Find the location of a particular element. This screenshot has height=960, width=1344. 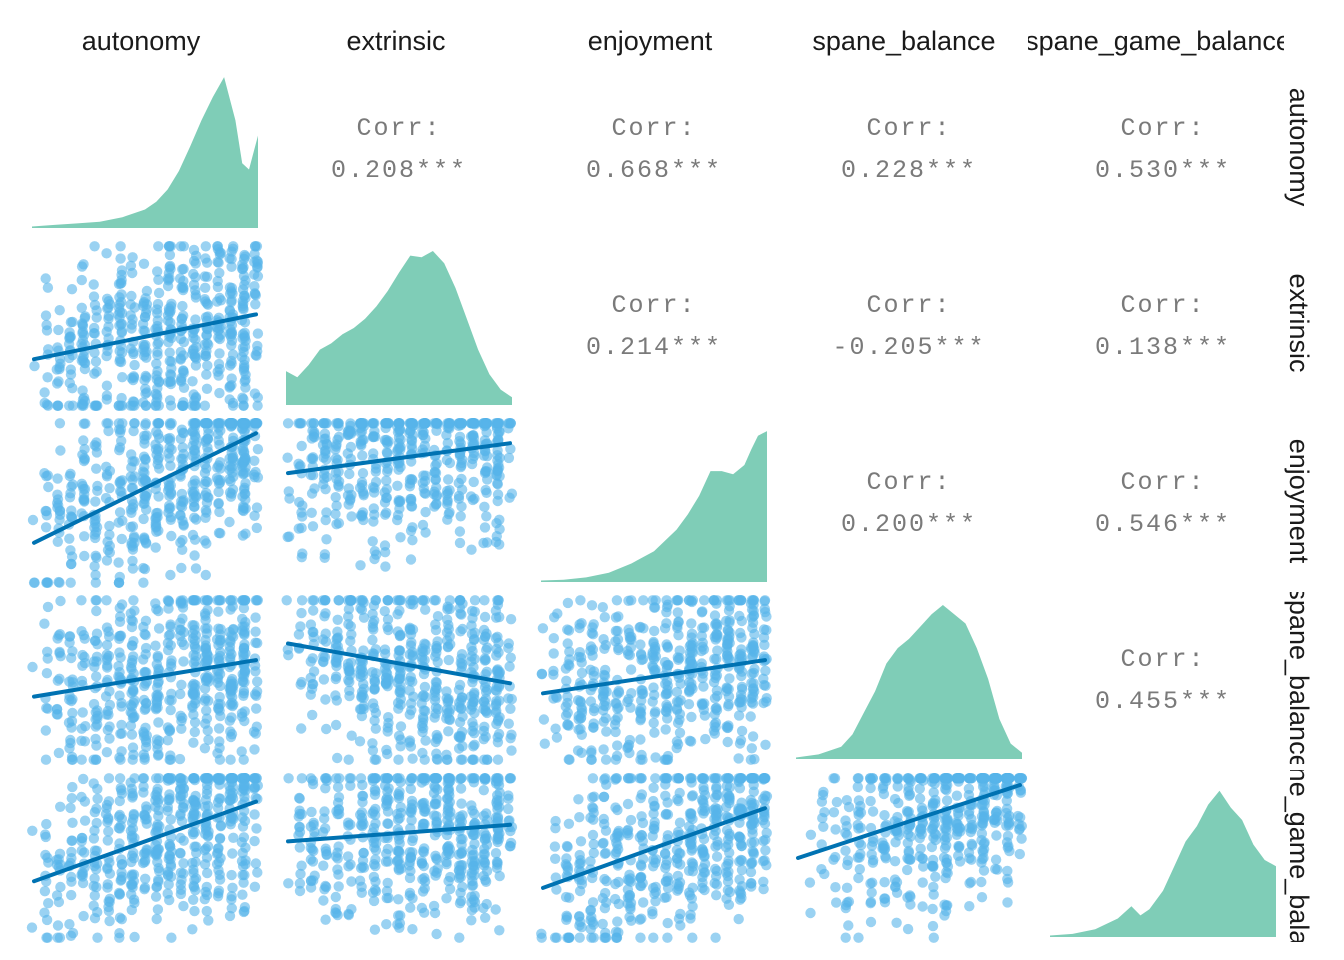

scatter-panel-spane-game-balance-extrinsic is located at coordinates (400, 858).